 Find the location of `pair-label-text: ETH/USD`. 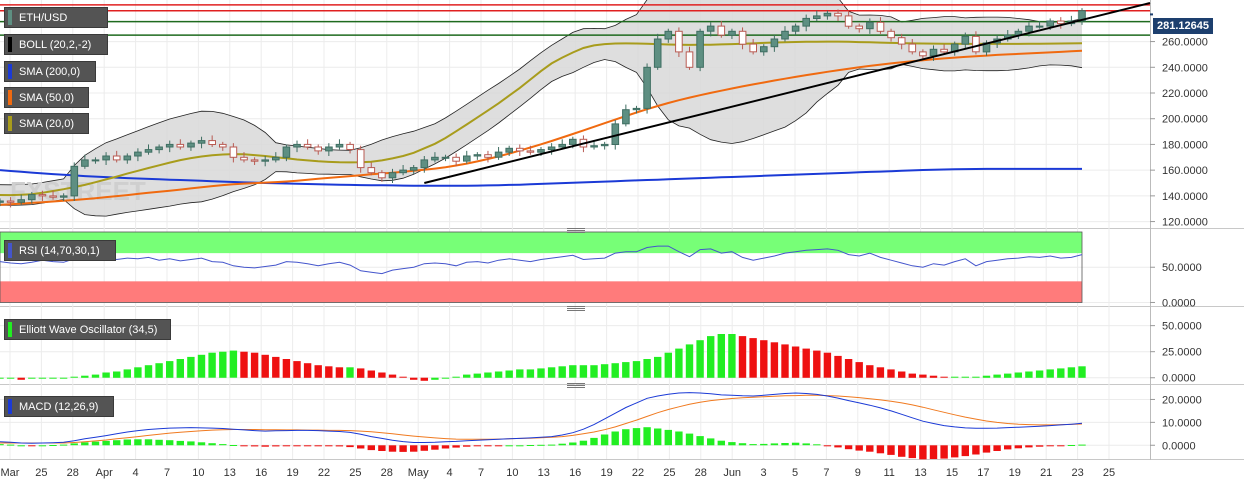

pair-label-text: ETH/USD is located at coordinates (43, 18).